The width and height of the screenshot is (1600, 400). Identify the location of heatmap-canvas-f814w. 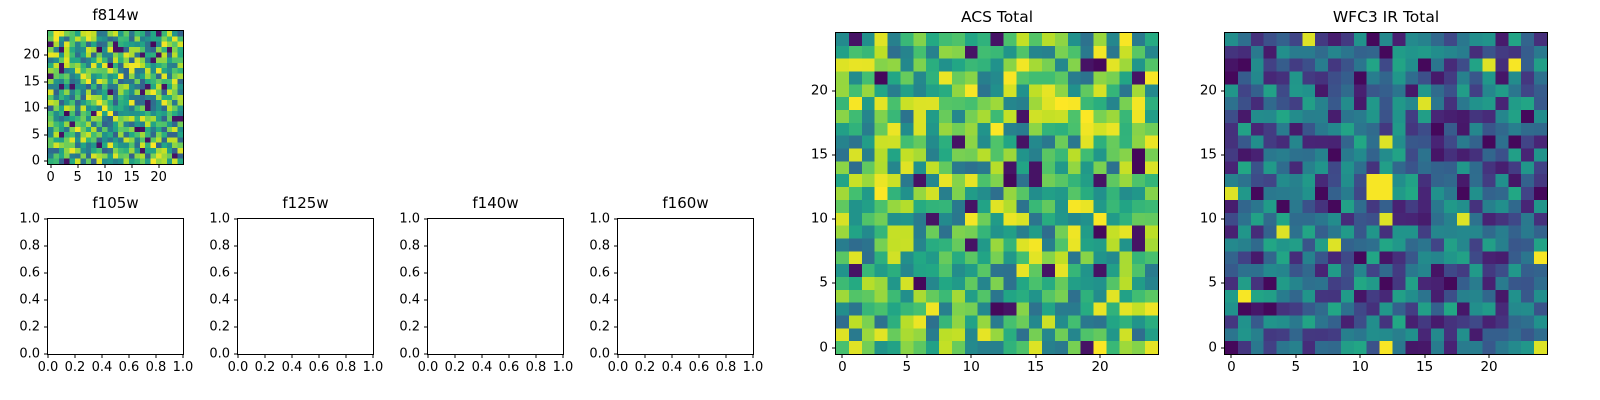
(115, 97).